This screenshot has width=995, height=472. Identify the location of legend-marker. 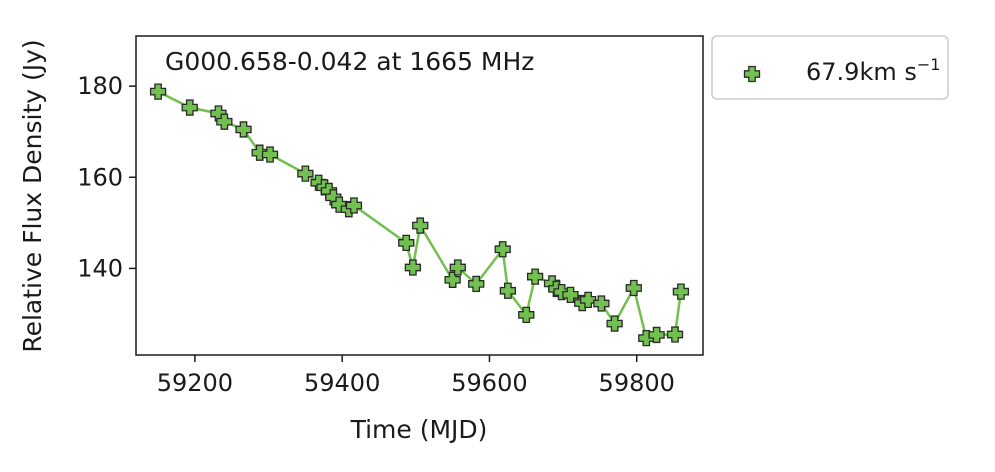
(752, 74).